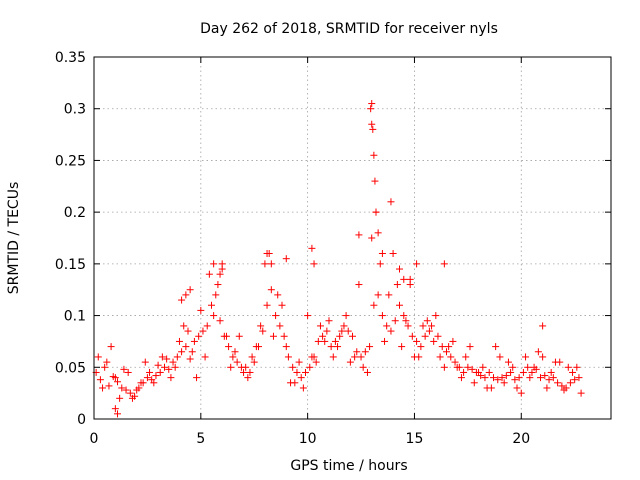 The width and height of the screenshot is (640, 480). I want to click on x-tick-label: 10, so click(308, 439).